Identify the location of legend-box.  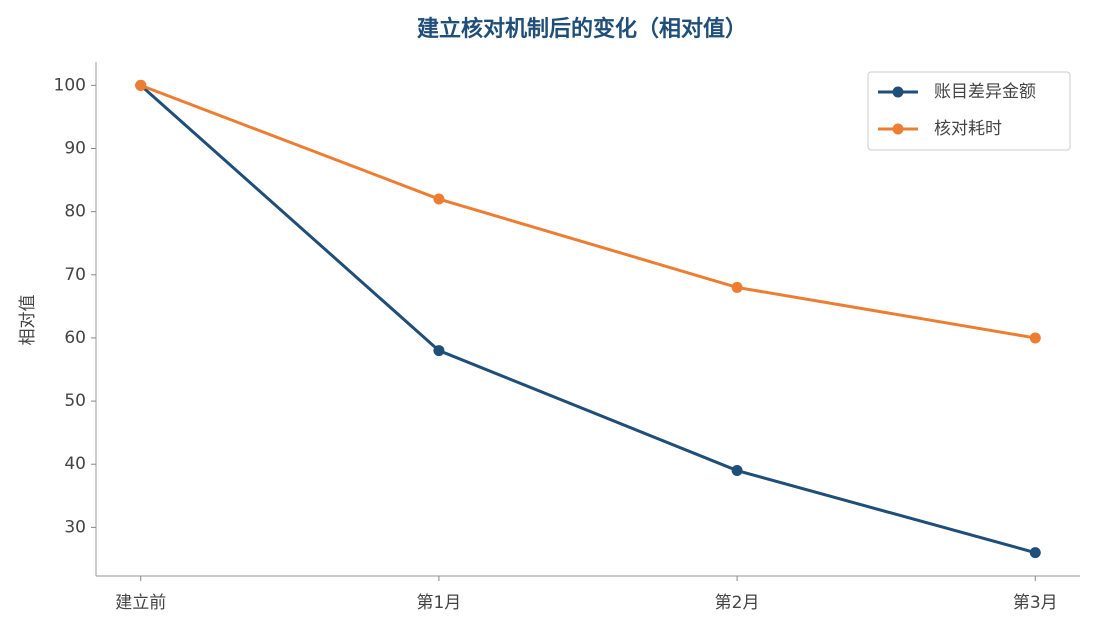
(969, 111).